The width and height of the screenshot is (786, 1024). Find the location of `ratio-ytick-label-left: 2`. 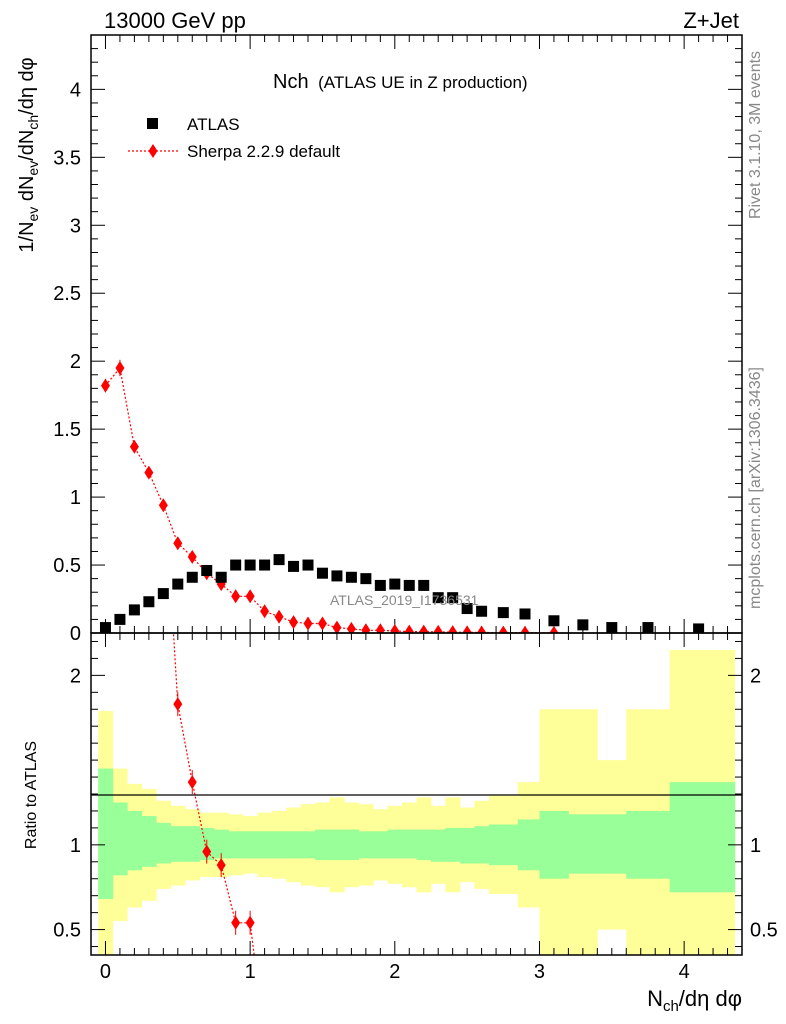

ratio-ytick-label-left: 2 is located at coordinates (75, 676).